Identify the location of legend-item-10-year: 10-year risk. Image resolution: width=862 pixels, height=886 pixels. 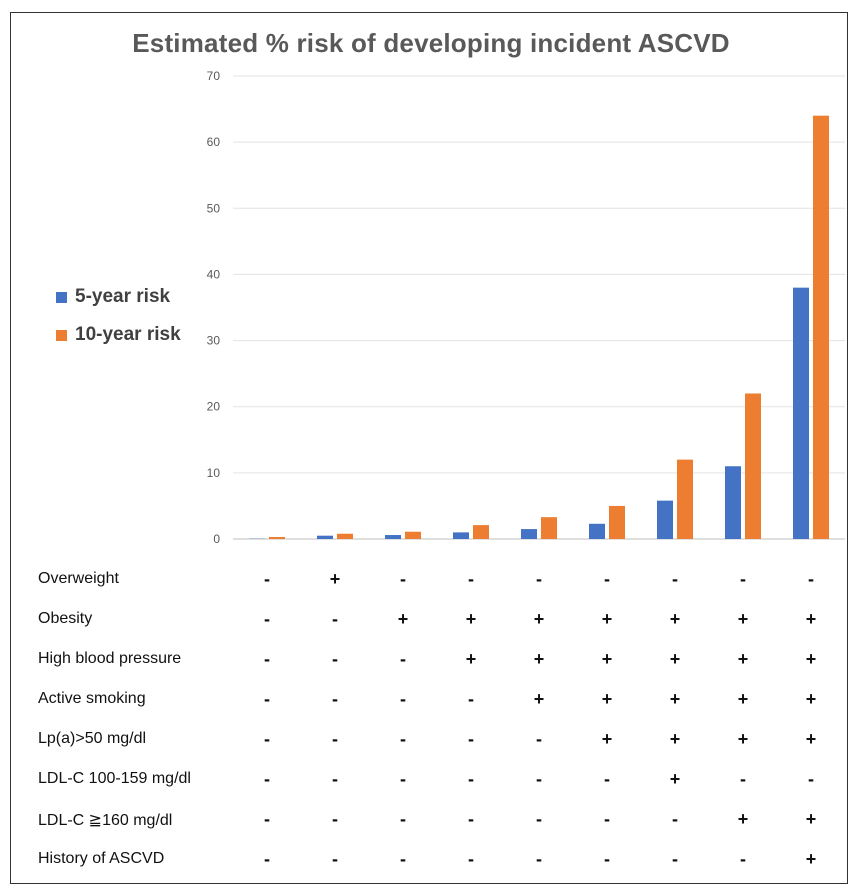
(118, 335).